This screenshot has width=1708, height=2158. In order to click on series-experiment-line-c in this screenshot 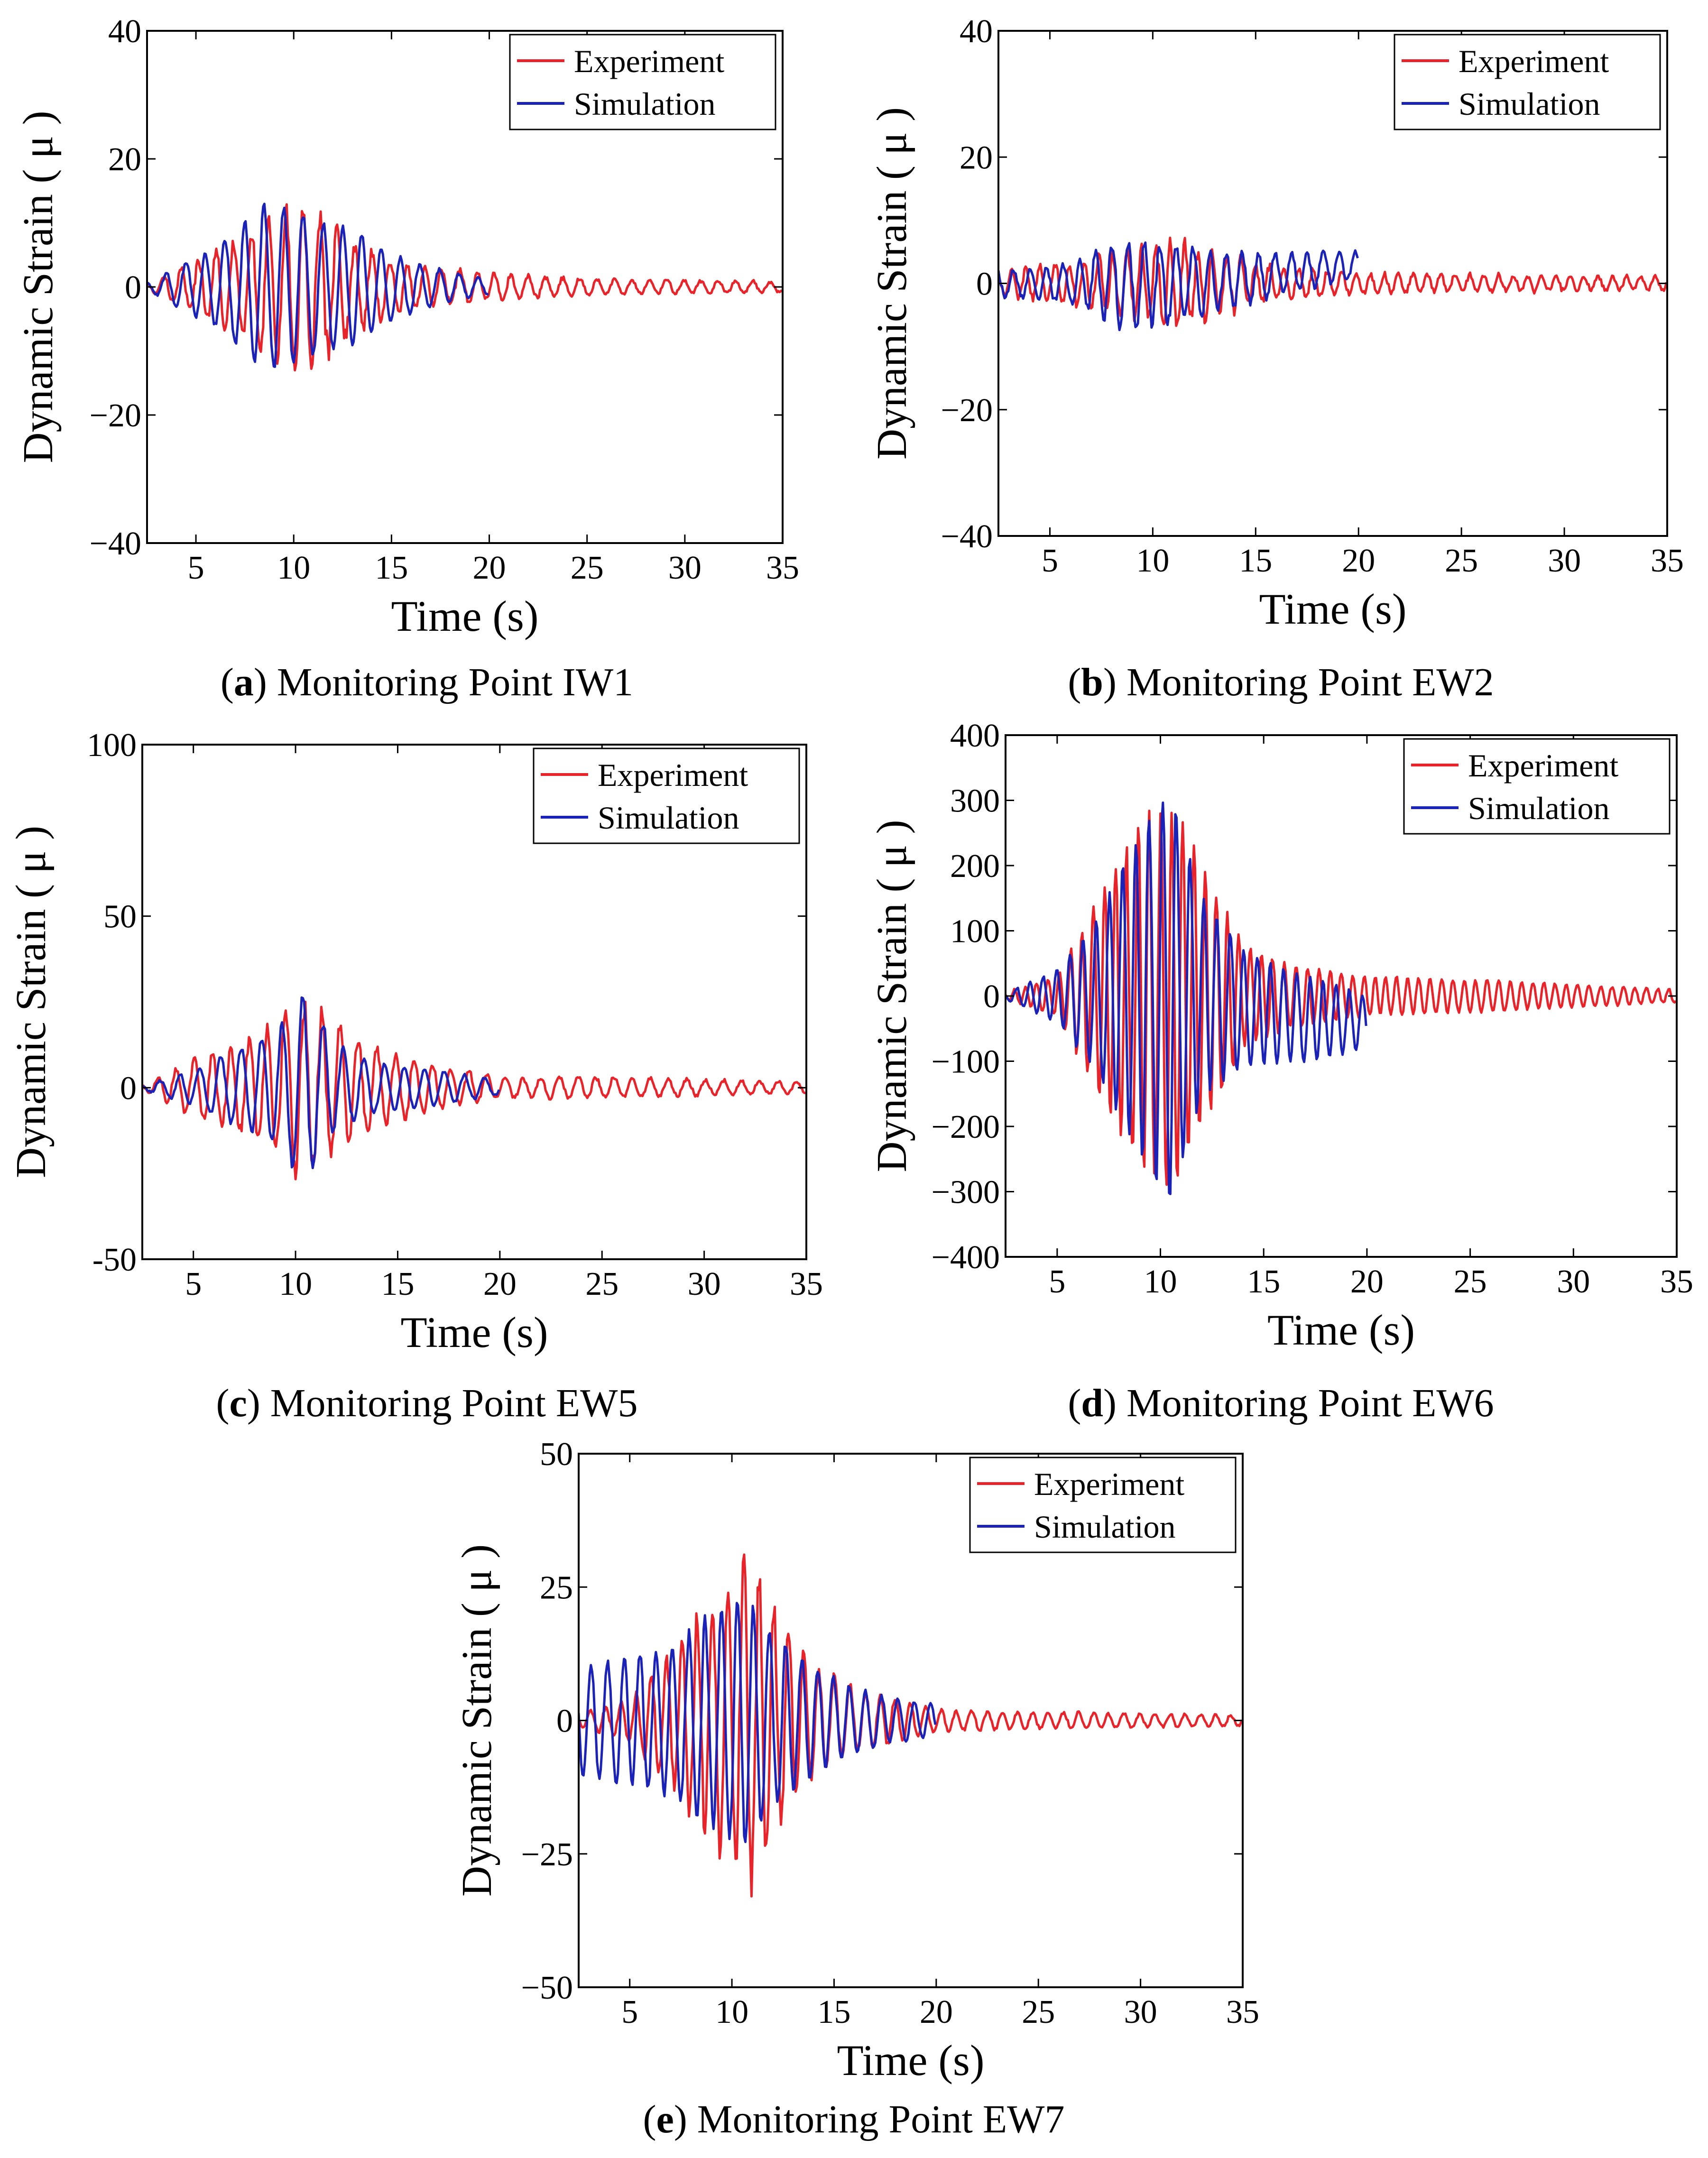, I will do `click(474, 1090)`.